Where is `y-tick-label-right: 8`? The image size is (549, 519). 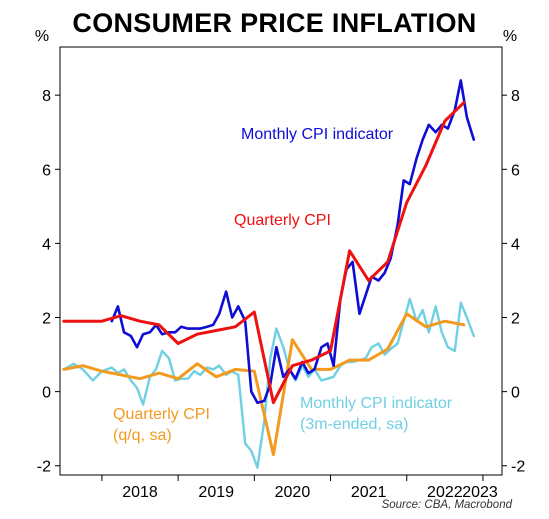 y-tick-label-right: 8 is located at coordinates (515, 96).